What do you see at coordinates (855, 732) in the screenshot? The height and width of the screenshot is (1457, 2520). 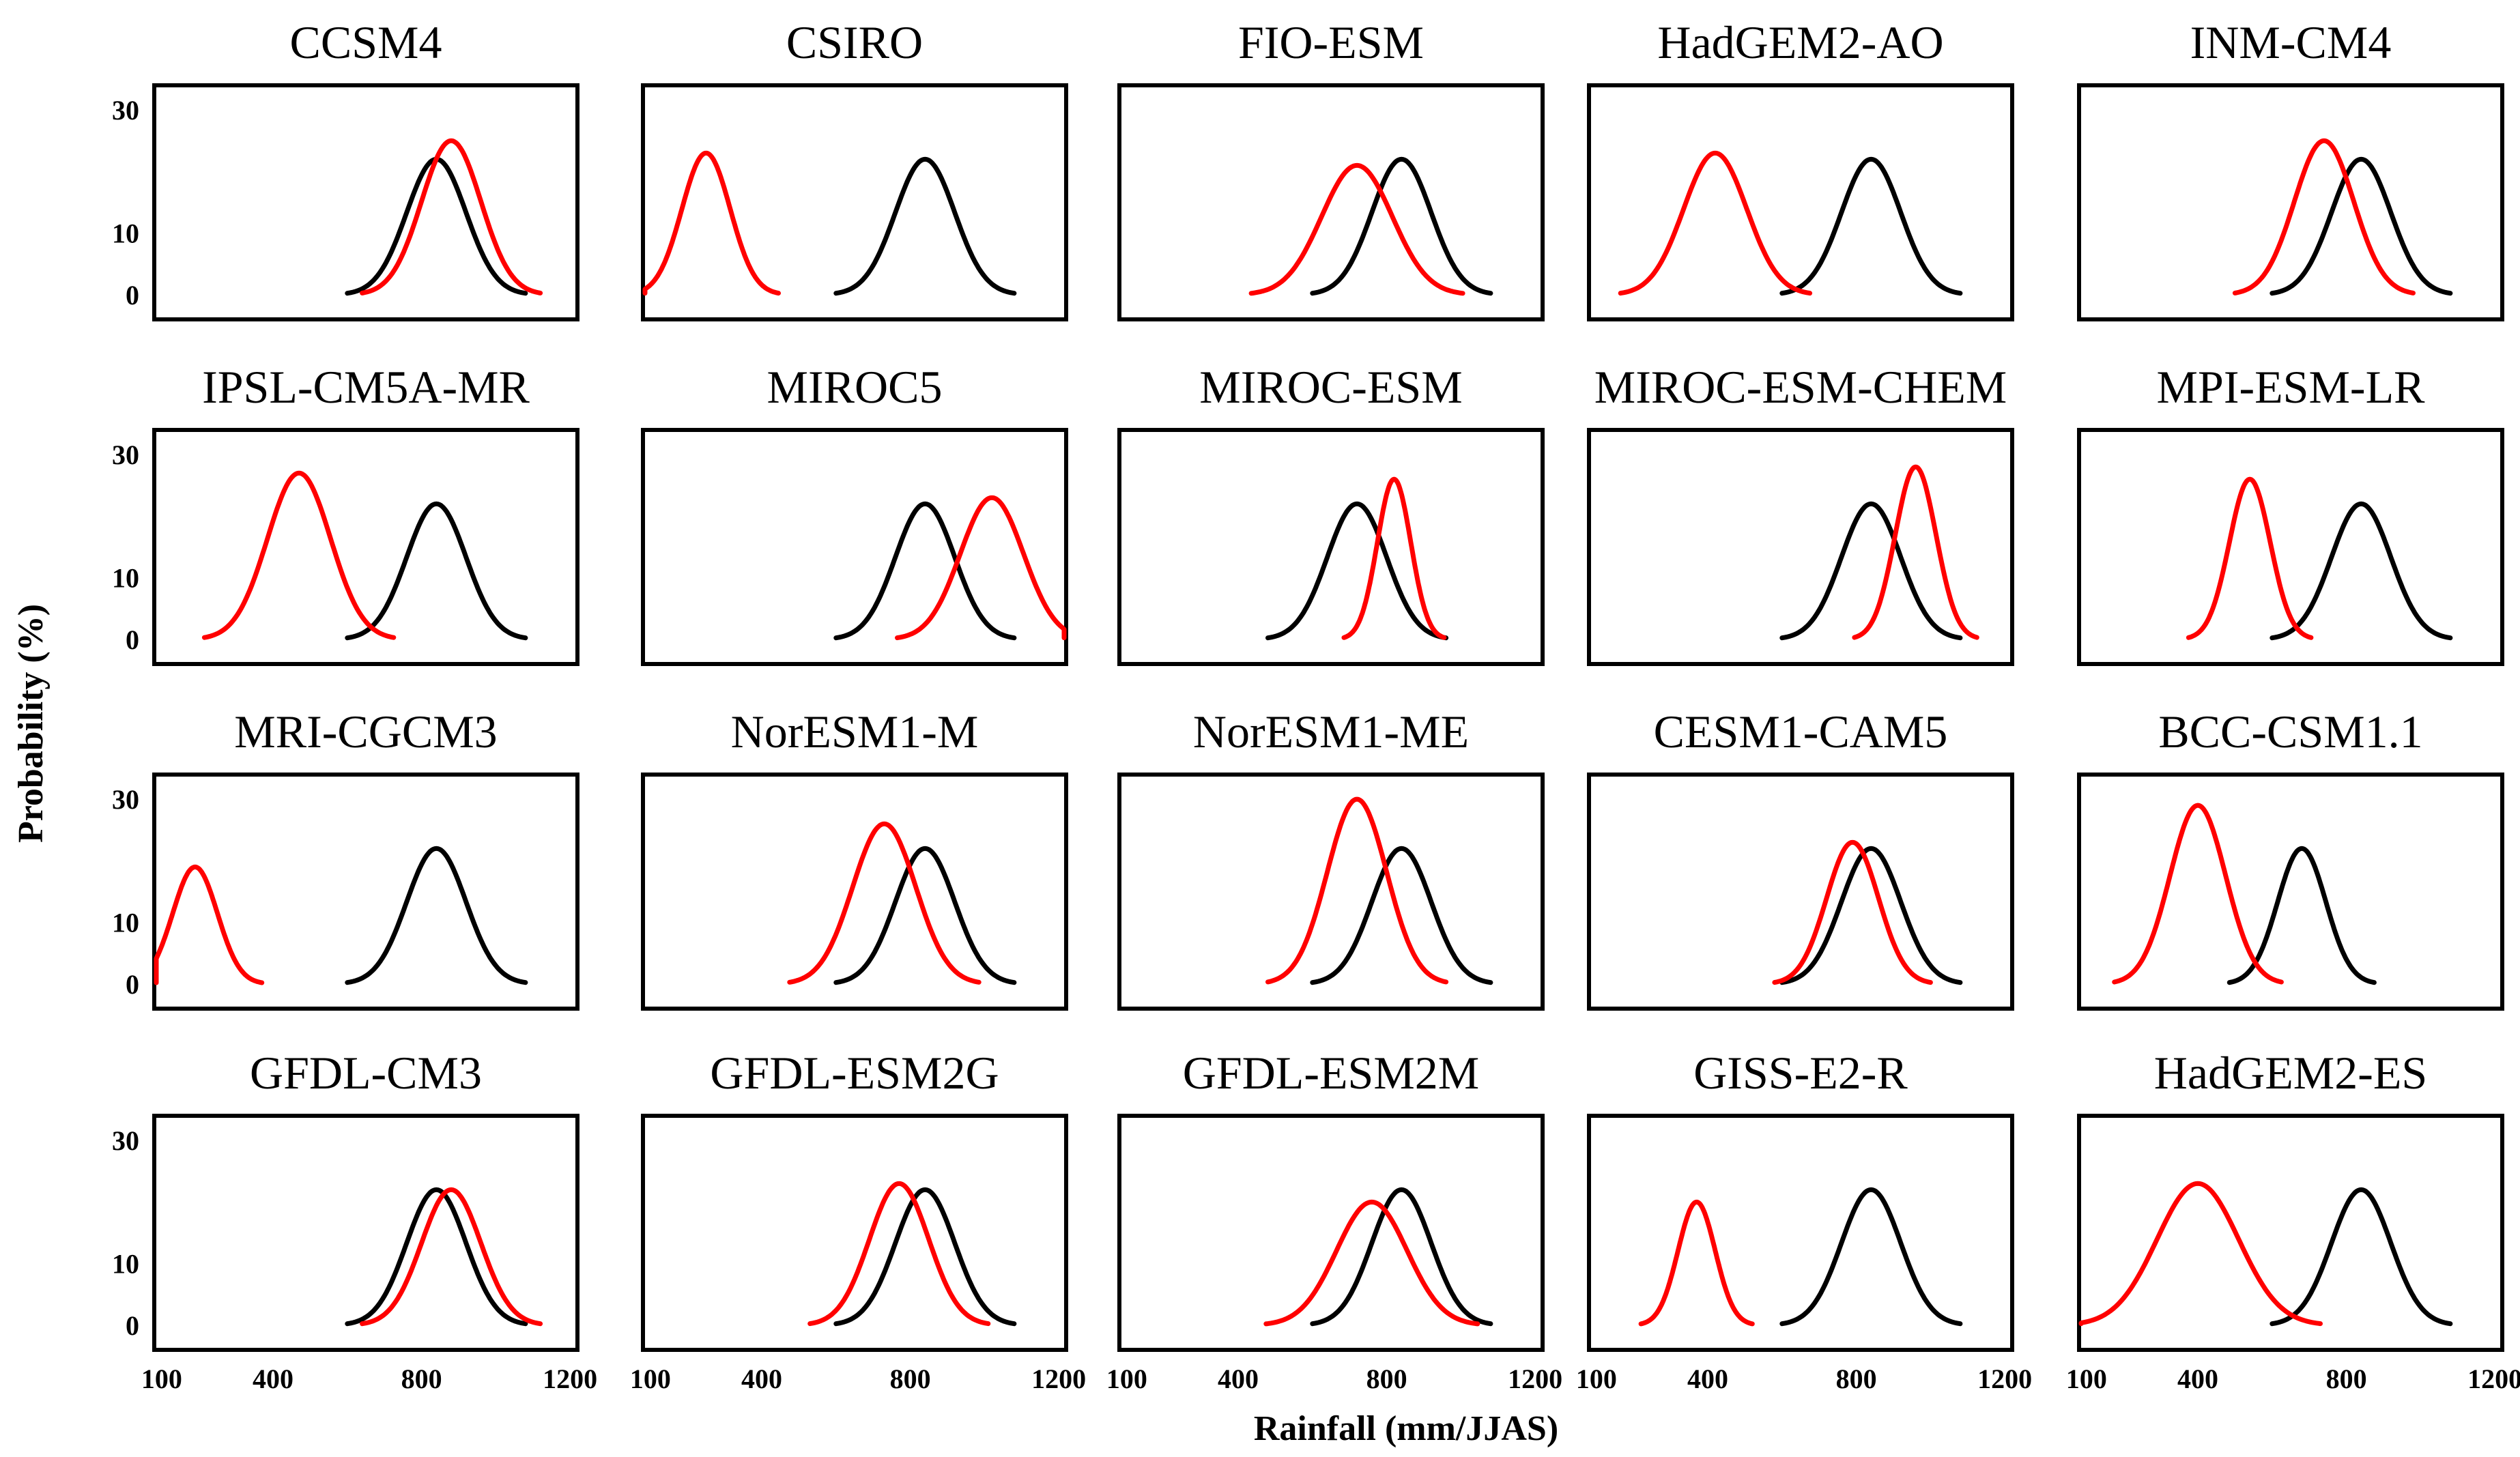 I see `panel-title: NorESM1-M` at bounding box center [855, 732].